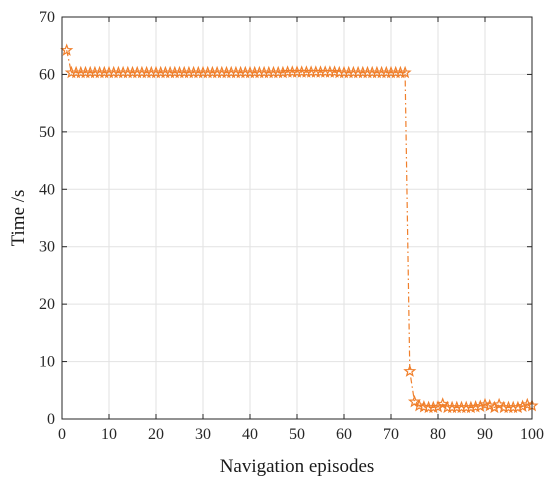 Image resolution: width=550 pixels, height=486 pixels. Describe the element at coordinates (47, 132) in the screenshot. I see `y-tick-label: 50` at that location.